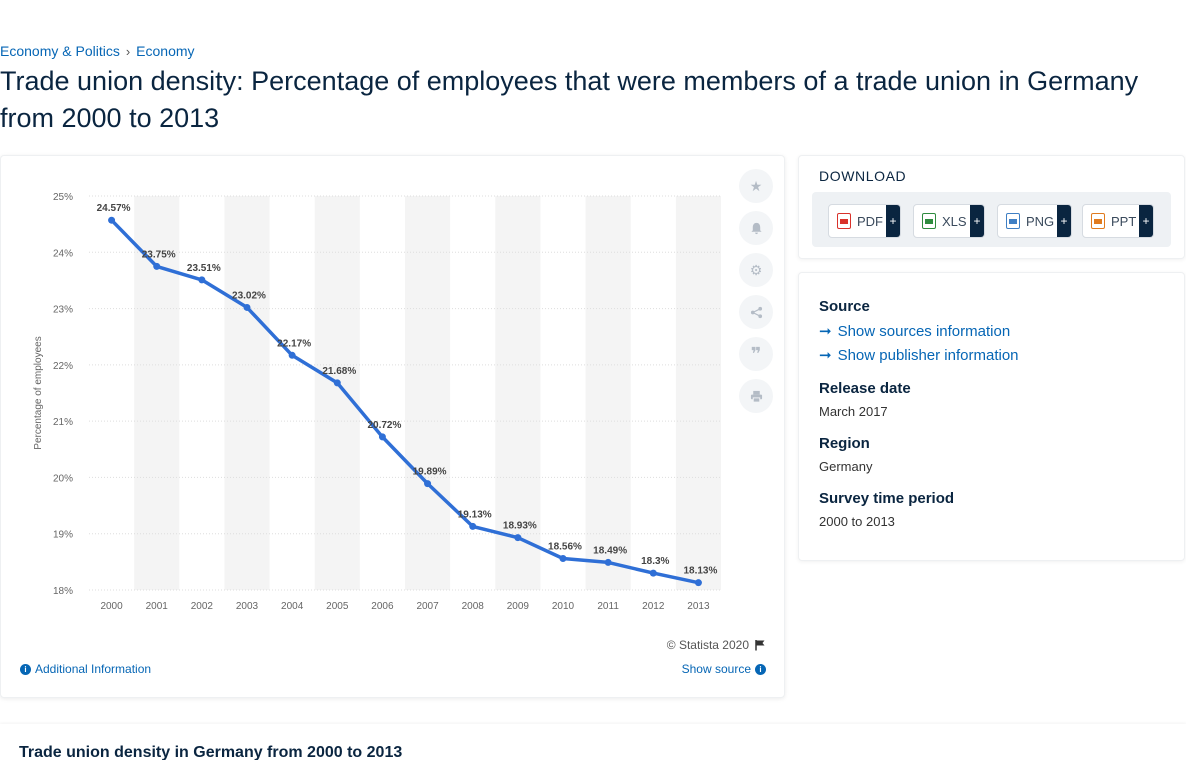  I want to click on show-source-link: Show source i, so click(724, 669).